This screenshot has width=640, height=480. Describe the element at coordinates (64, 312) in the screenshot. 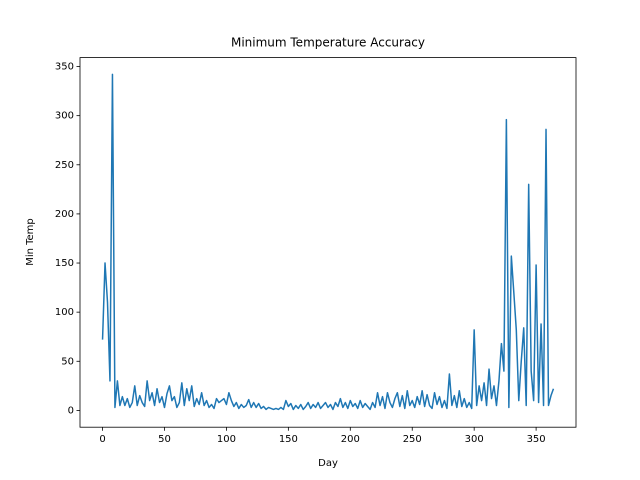

I see `y-tick-label: 100` at that location.